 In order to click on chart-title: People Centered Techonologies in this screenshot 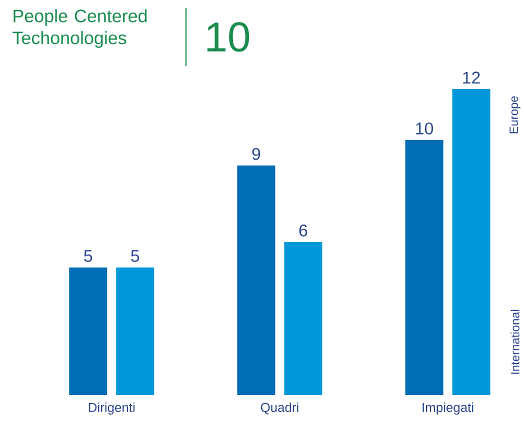, I will do `click(79, 28)`.